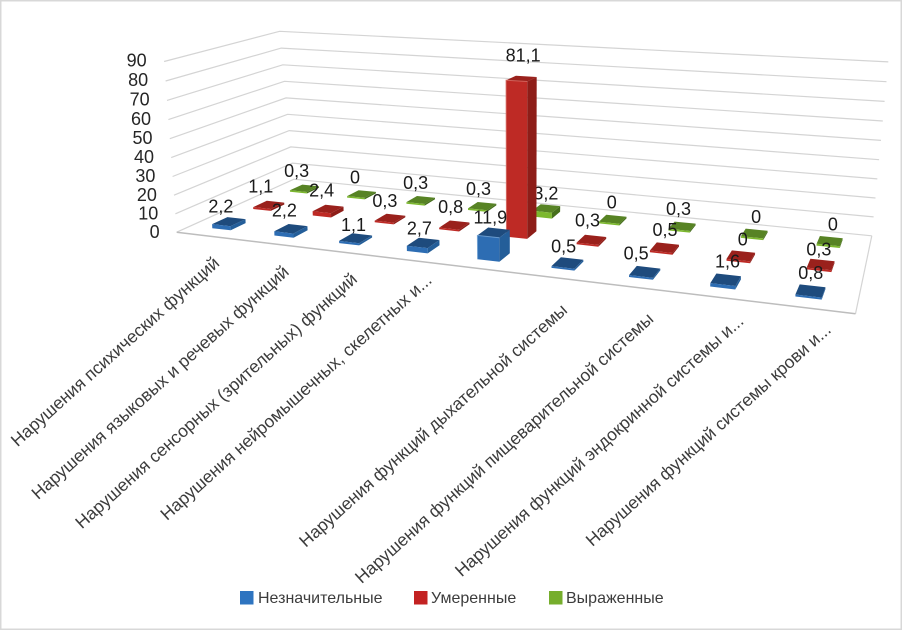 The height and width of the screenshot is (635, 902). I want to click on svg-text: 60, so click(141, 119).